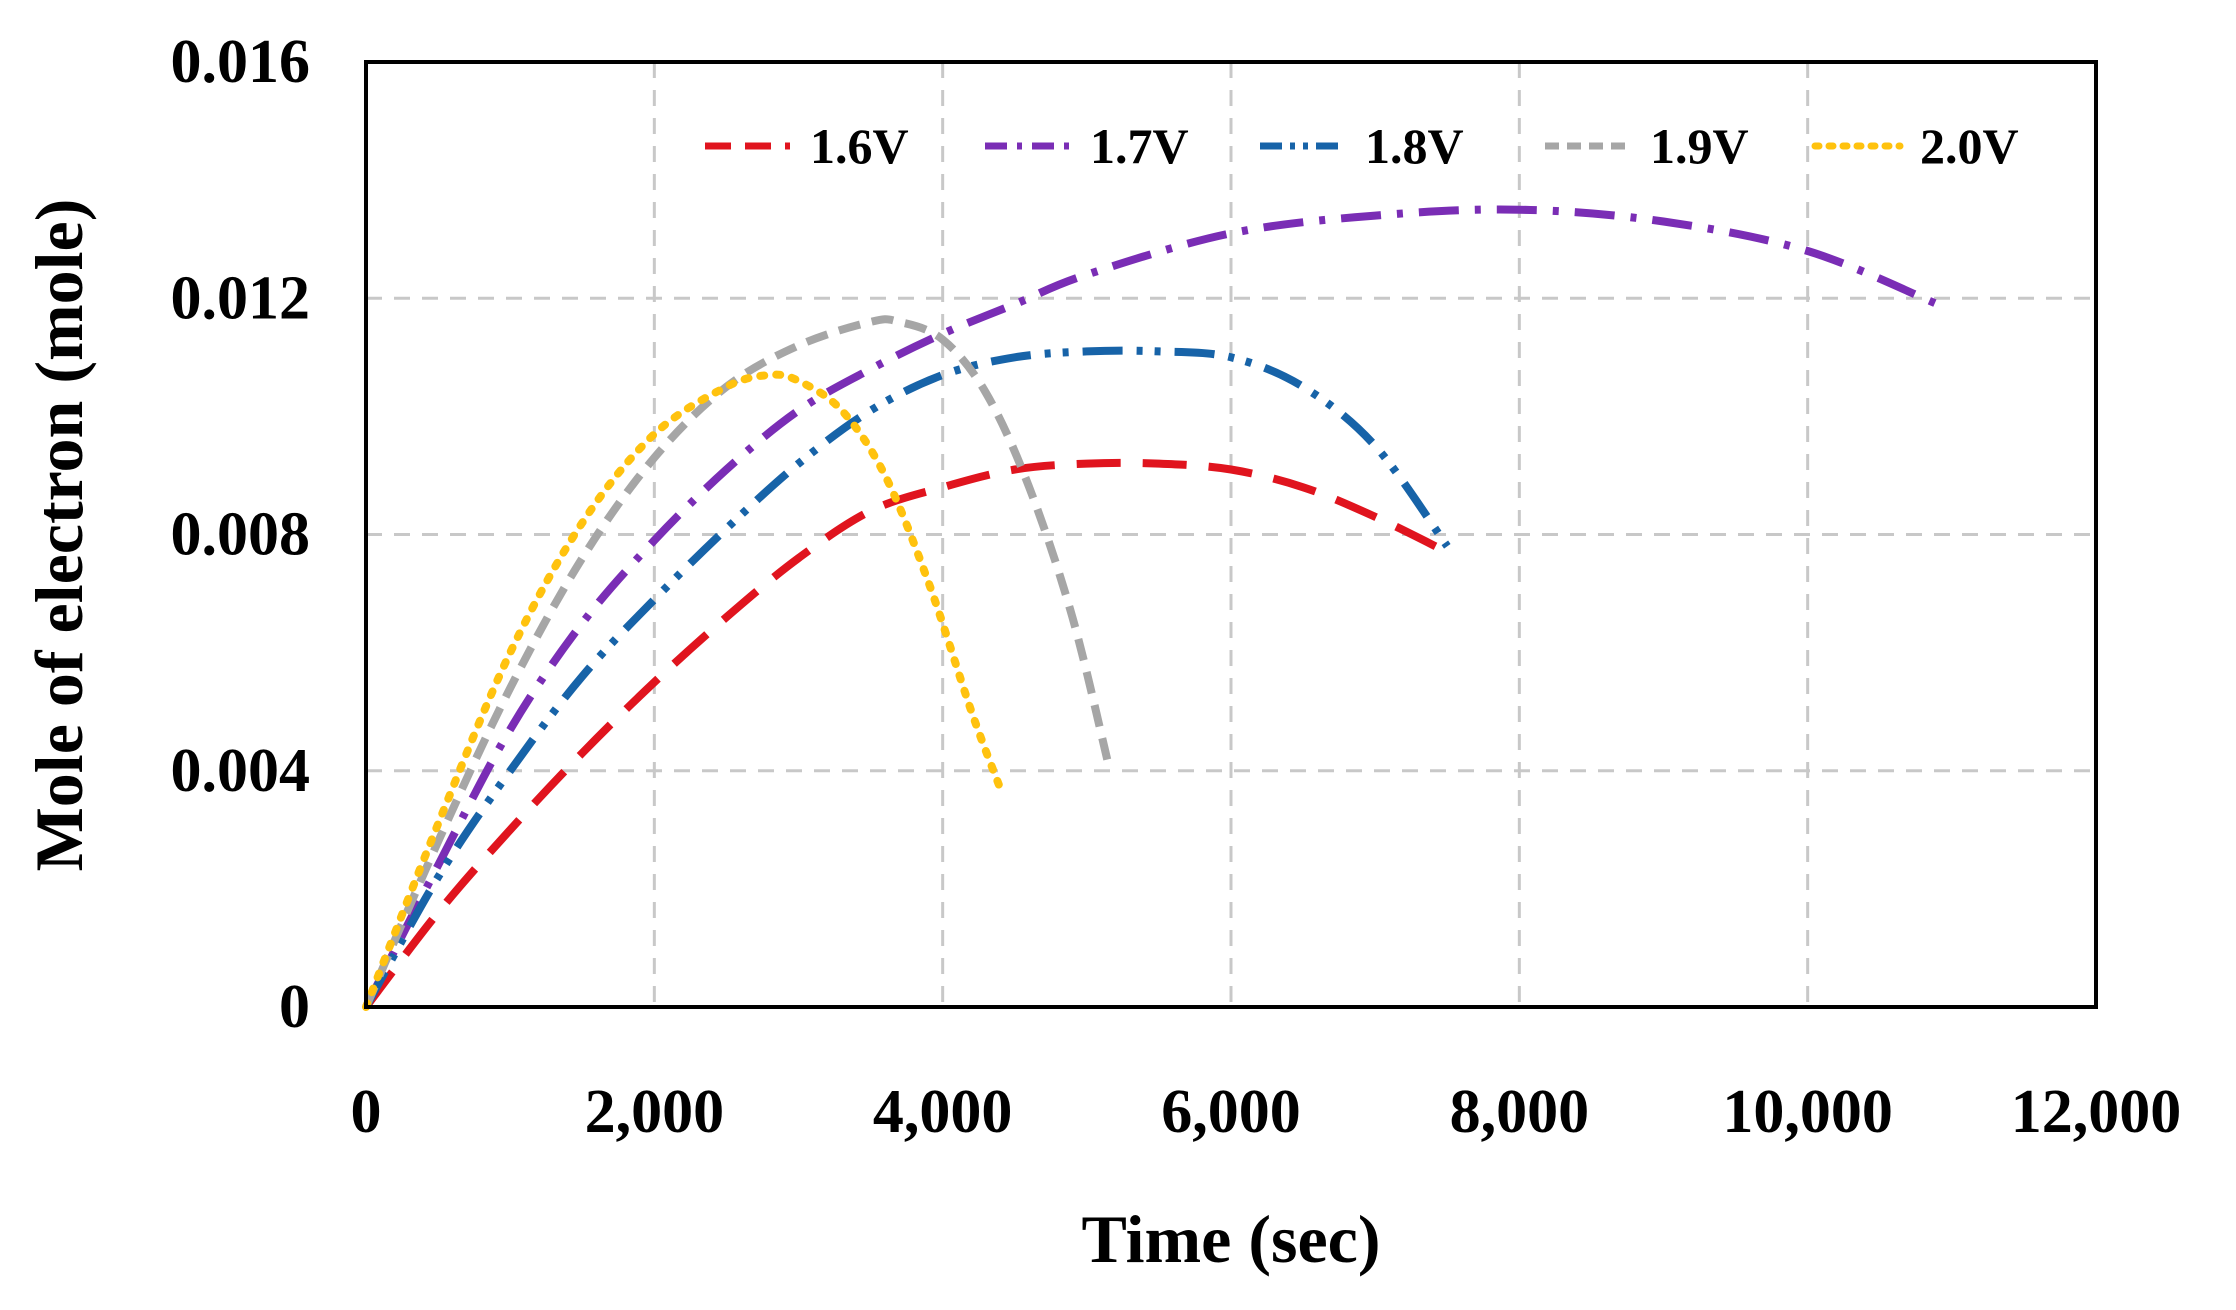 This screenshot has width=2236, height=1310. Describe the element at coordinates (241, 771) in the screenshot. I see `y-tick-label-1: 0.004` at that location.